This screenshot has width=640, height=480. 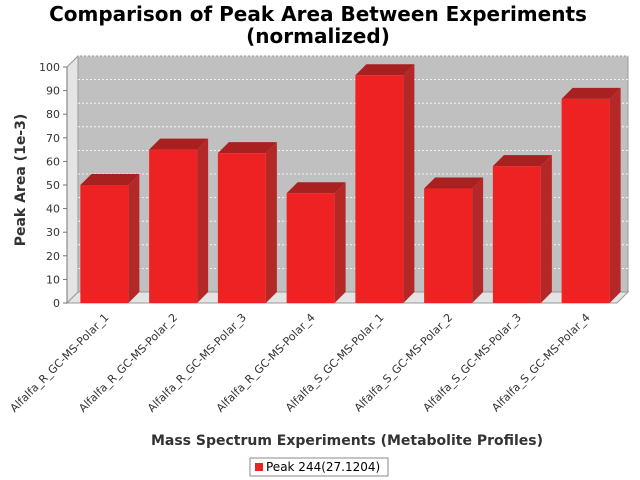 I want to click on legend-box, so click(x=319, y=467).